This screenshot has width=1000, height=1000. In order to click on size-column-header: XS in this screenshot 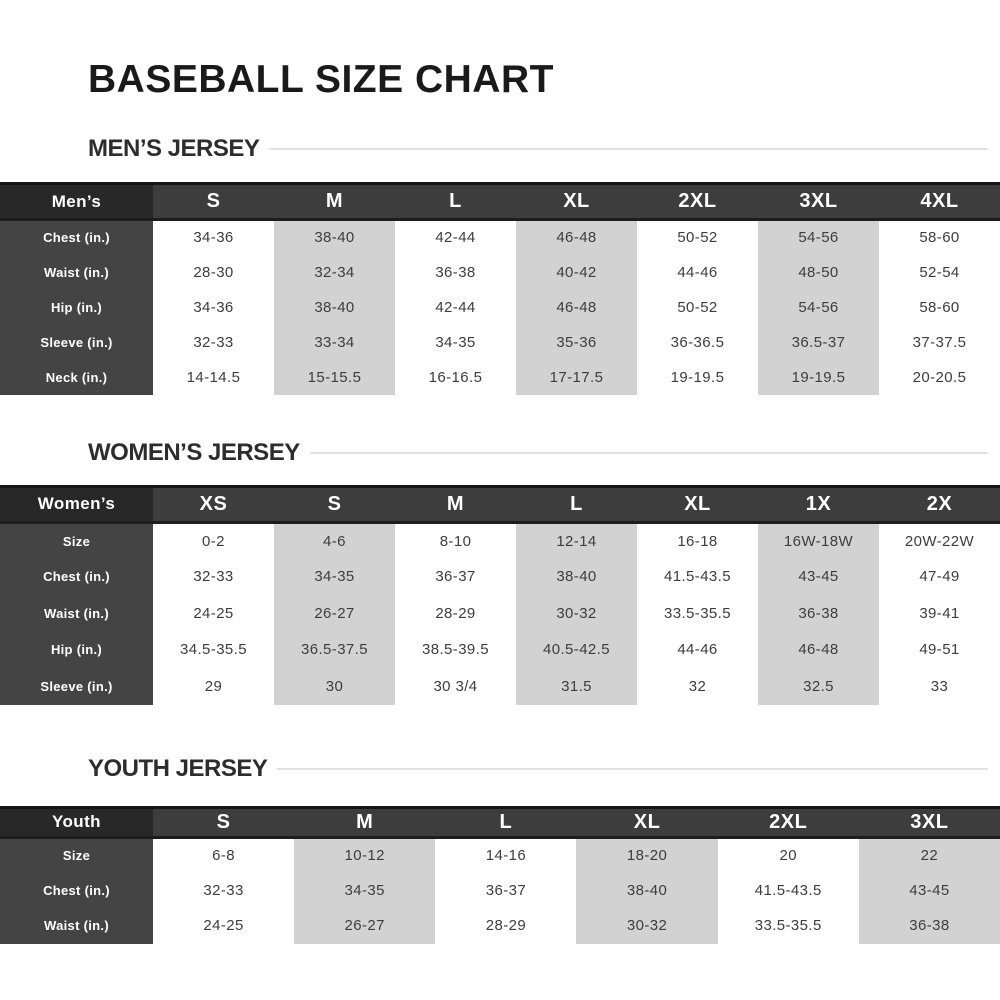, I will do `click(213, 504)`.